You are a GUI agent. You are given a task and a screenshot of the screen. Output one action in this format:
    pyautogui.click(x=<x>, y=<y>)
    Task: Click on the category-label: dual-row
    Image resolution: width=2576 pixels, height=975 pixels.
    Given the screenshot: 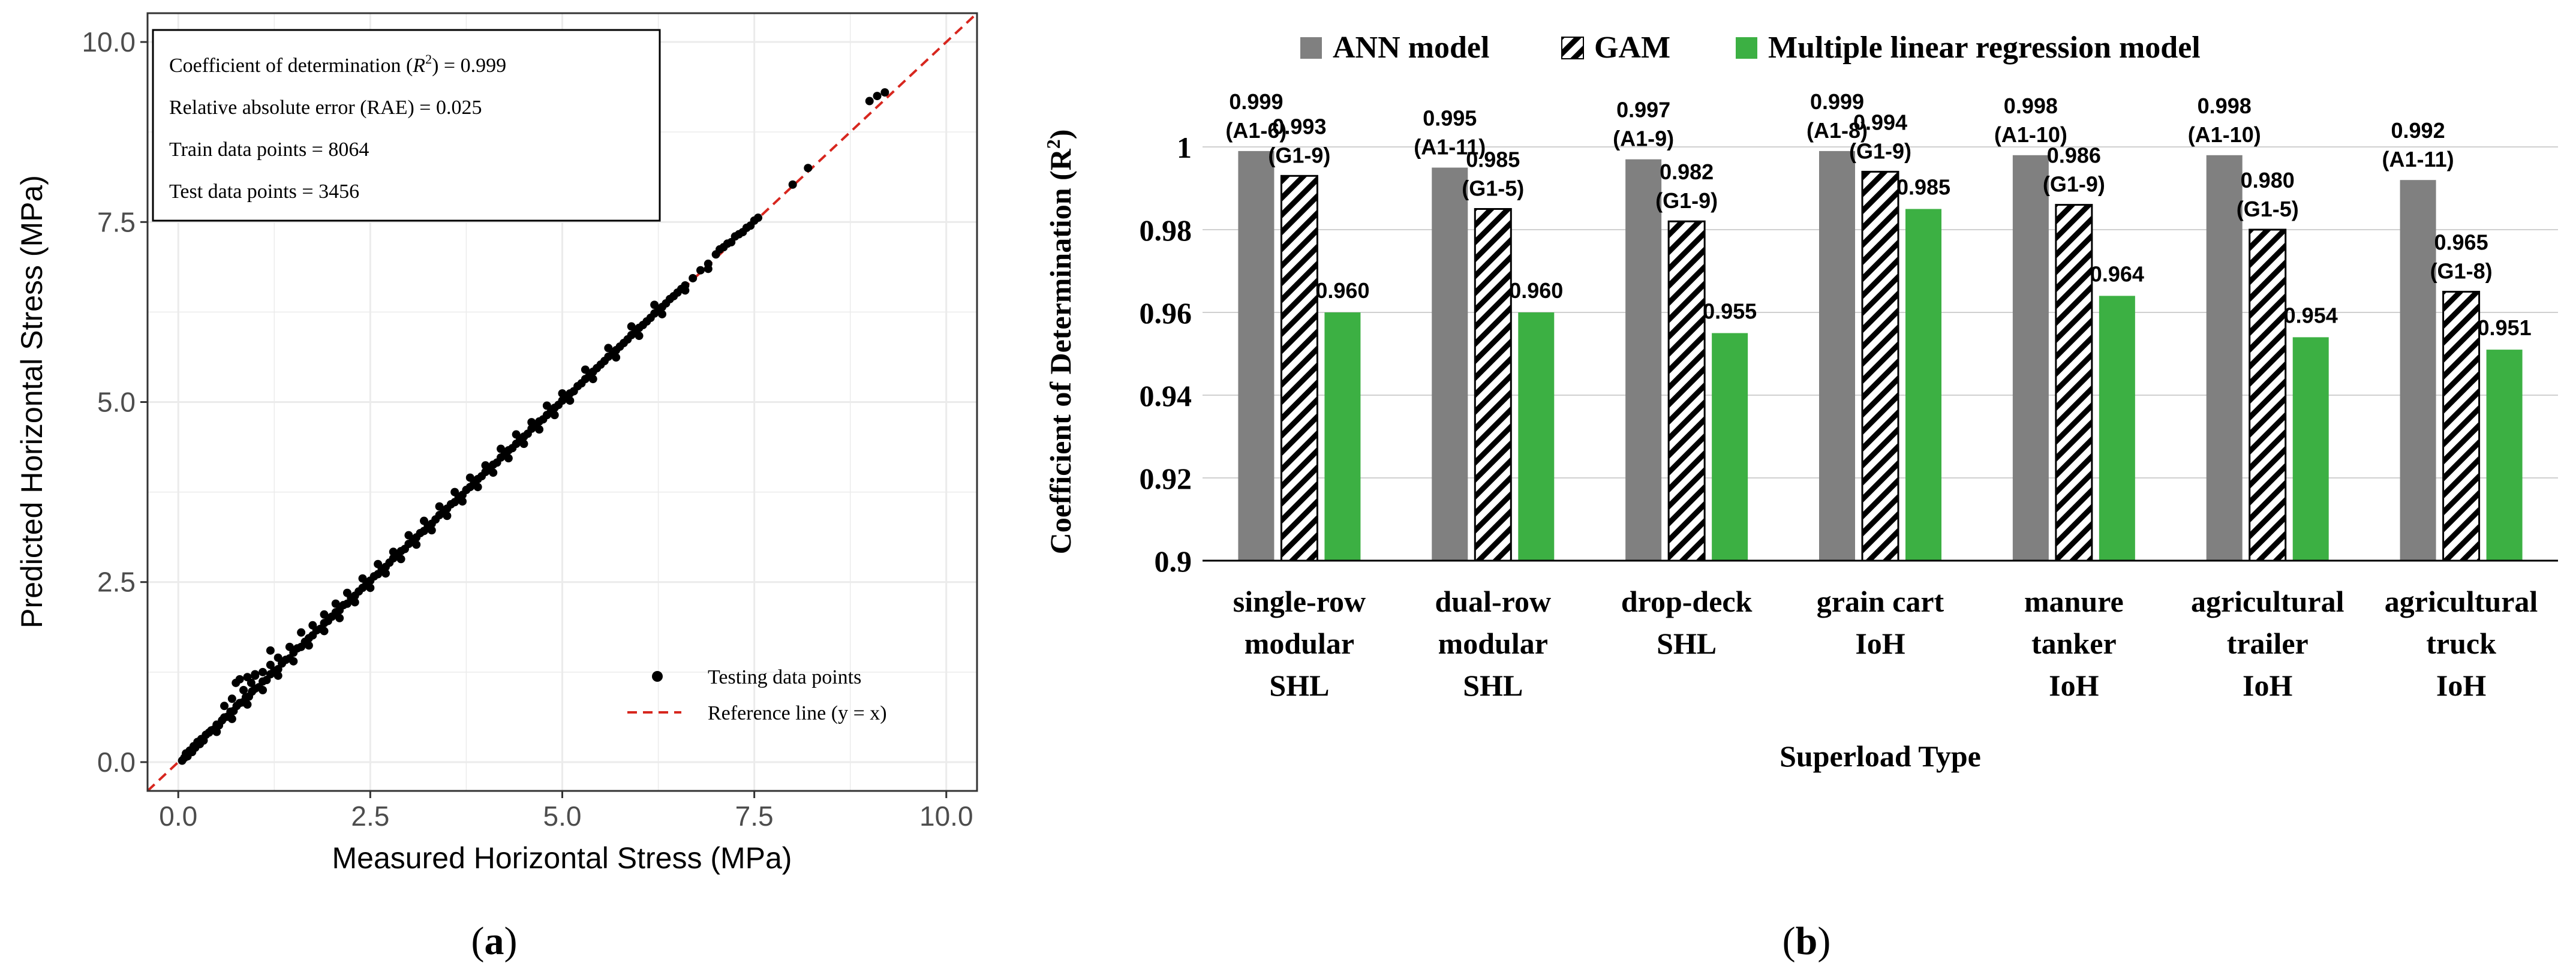 What is the action you would take?
    pyautogui.click(x=1493, y=601)
    